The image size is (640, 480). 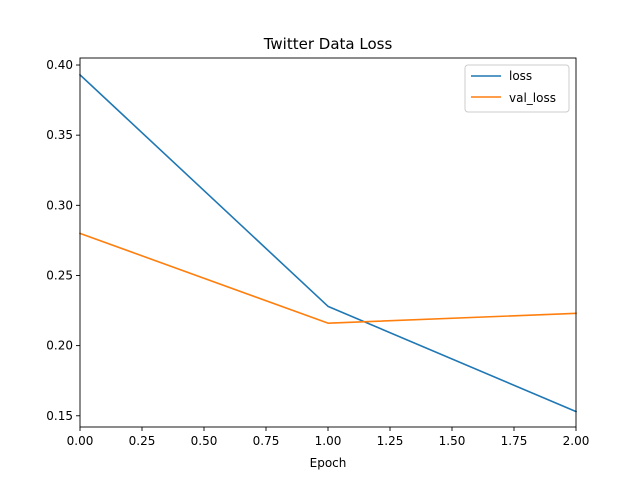 I want to click on y-tick-label: 0.35, so click(x=59, y=135).